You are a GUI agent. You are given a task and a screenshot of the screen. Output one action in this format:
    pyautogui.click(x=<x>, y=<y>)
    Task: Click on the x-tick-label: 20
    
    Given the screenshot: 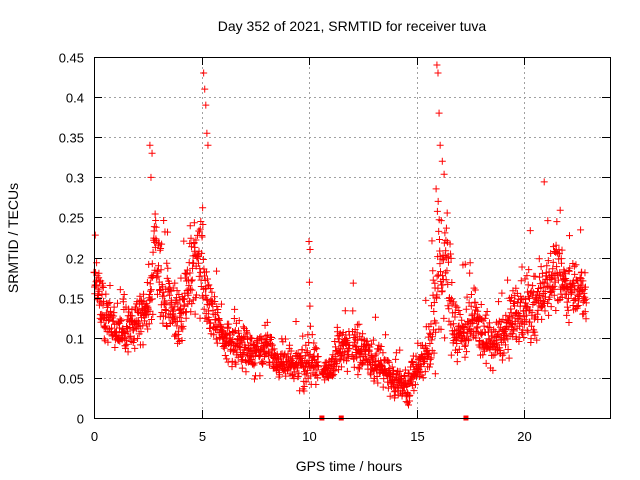 What is the action you would take?
    pyautogui.click(x=524, y=436)
    